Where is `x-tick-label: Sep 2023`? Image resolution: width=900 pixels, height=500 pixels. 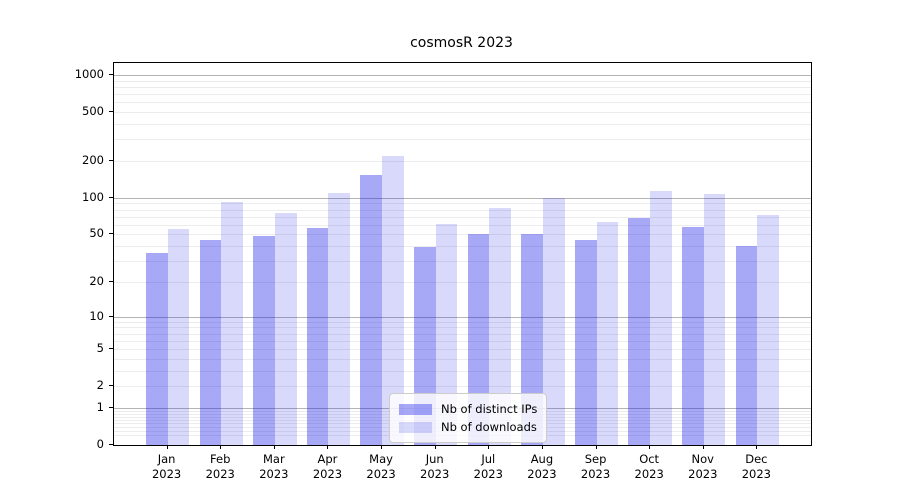
x-tick-label: Sep 2023 is located at coordinates (595, 466).